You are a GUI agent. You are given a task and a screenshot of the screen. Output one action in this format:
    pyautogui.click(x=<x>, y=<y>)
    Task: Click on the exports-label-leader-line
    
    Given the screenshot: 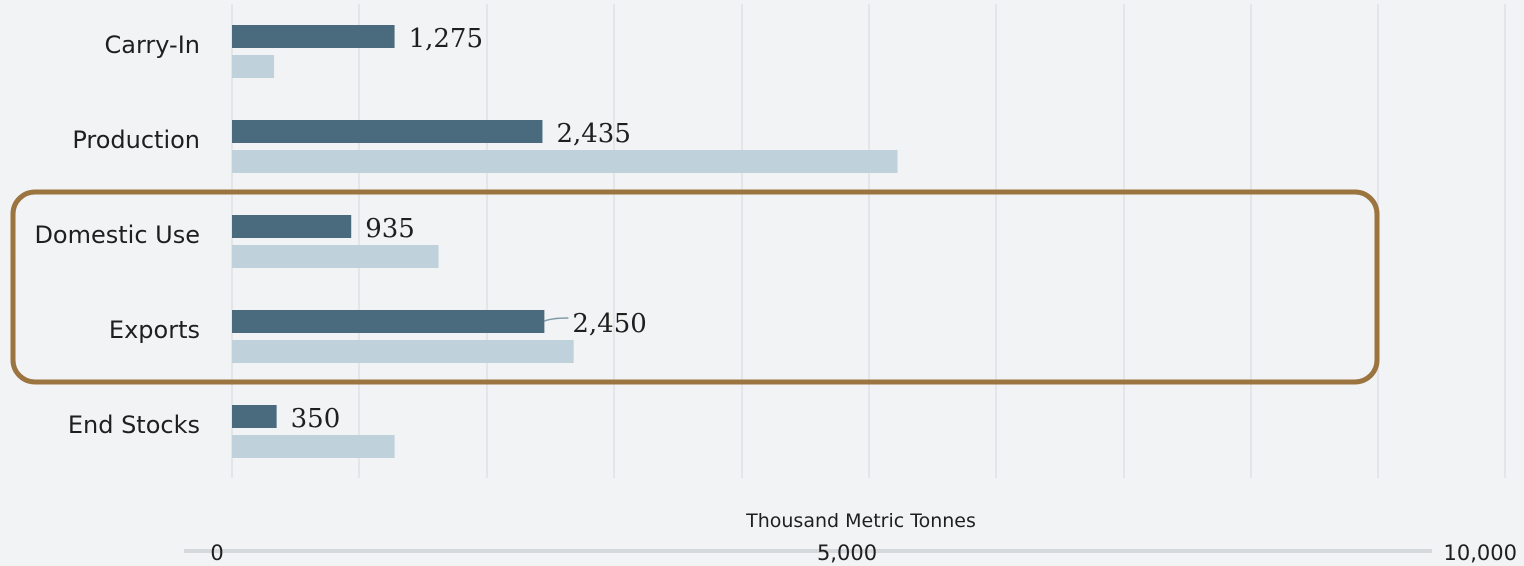 What is the action you would take?
    pyautogui.click(x=556, y=319)
    